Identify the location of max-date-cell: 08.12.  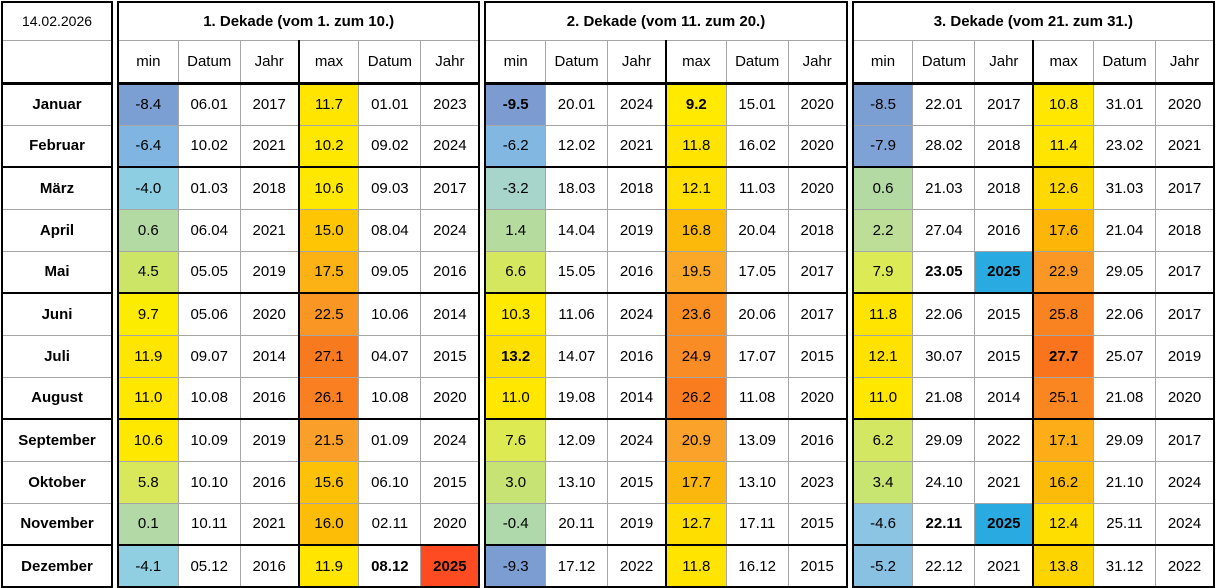
(389, 565).